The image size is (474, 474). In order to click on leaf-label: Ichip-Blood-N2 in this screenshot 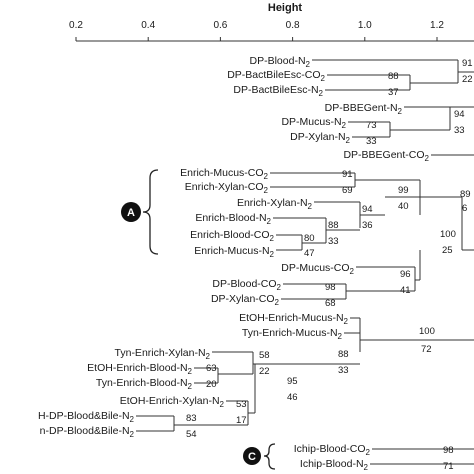, I will do `click(334, 465)`.